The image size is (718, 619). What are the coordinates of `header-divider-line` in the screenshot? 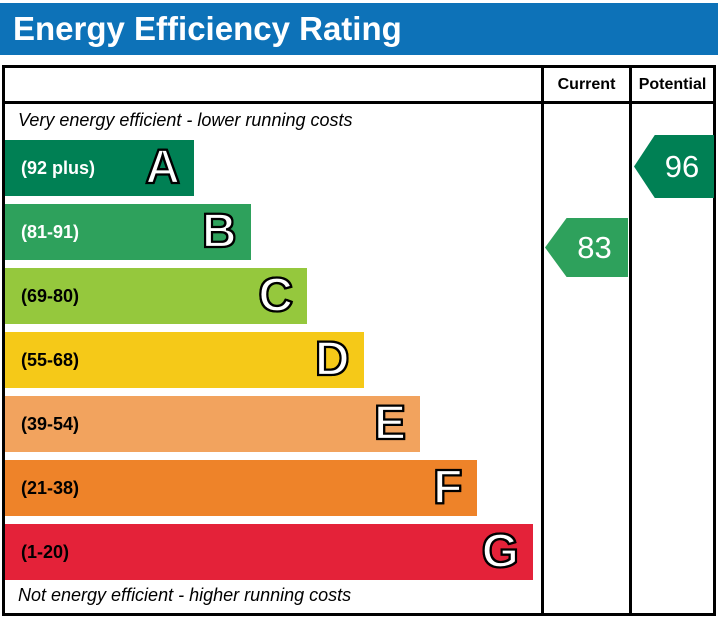 It's located at (359, 102).